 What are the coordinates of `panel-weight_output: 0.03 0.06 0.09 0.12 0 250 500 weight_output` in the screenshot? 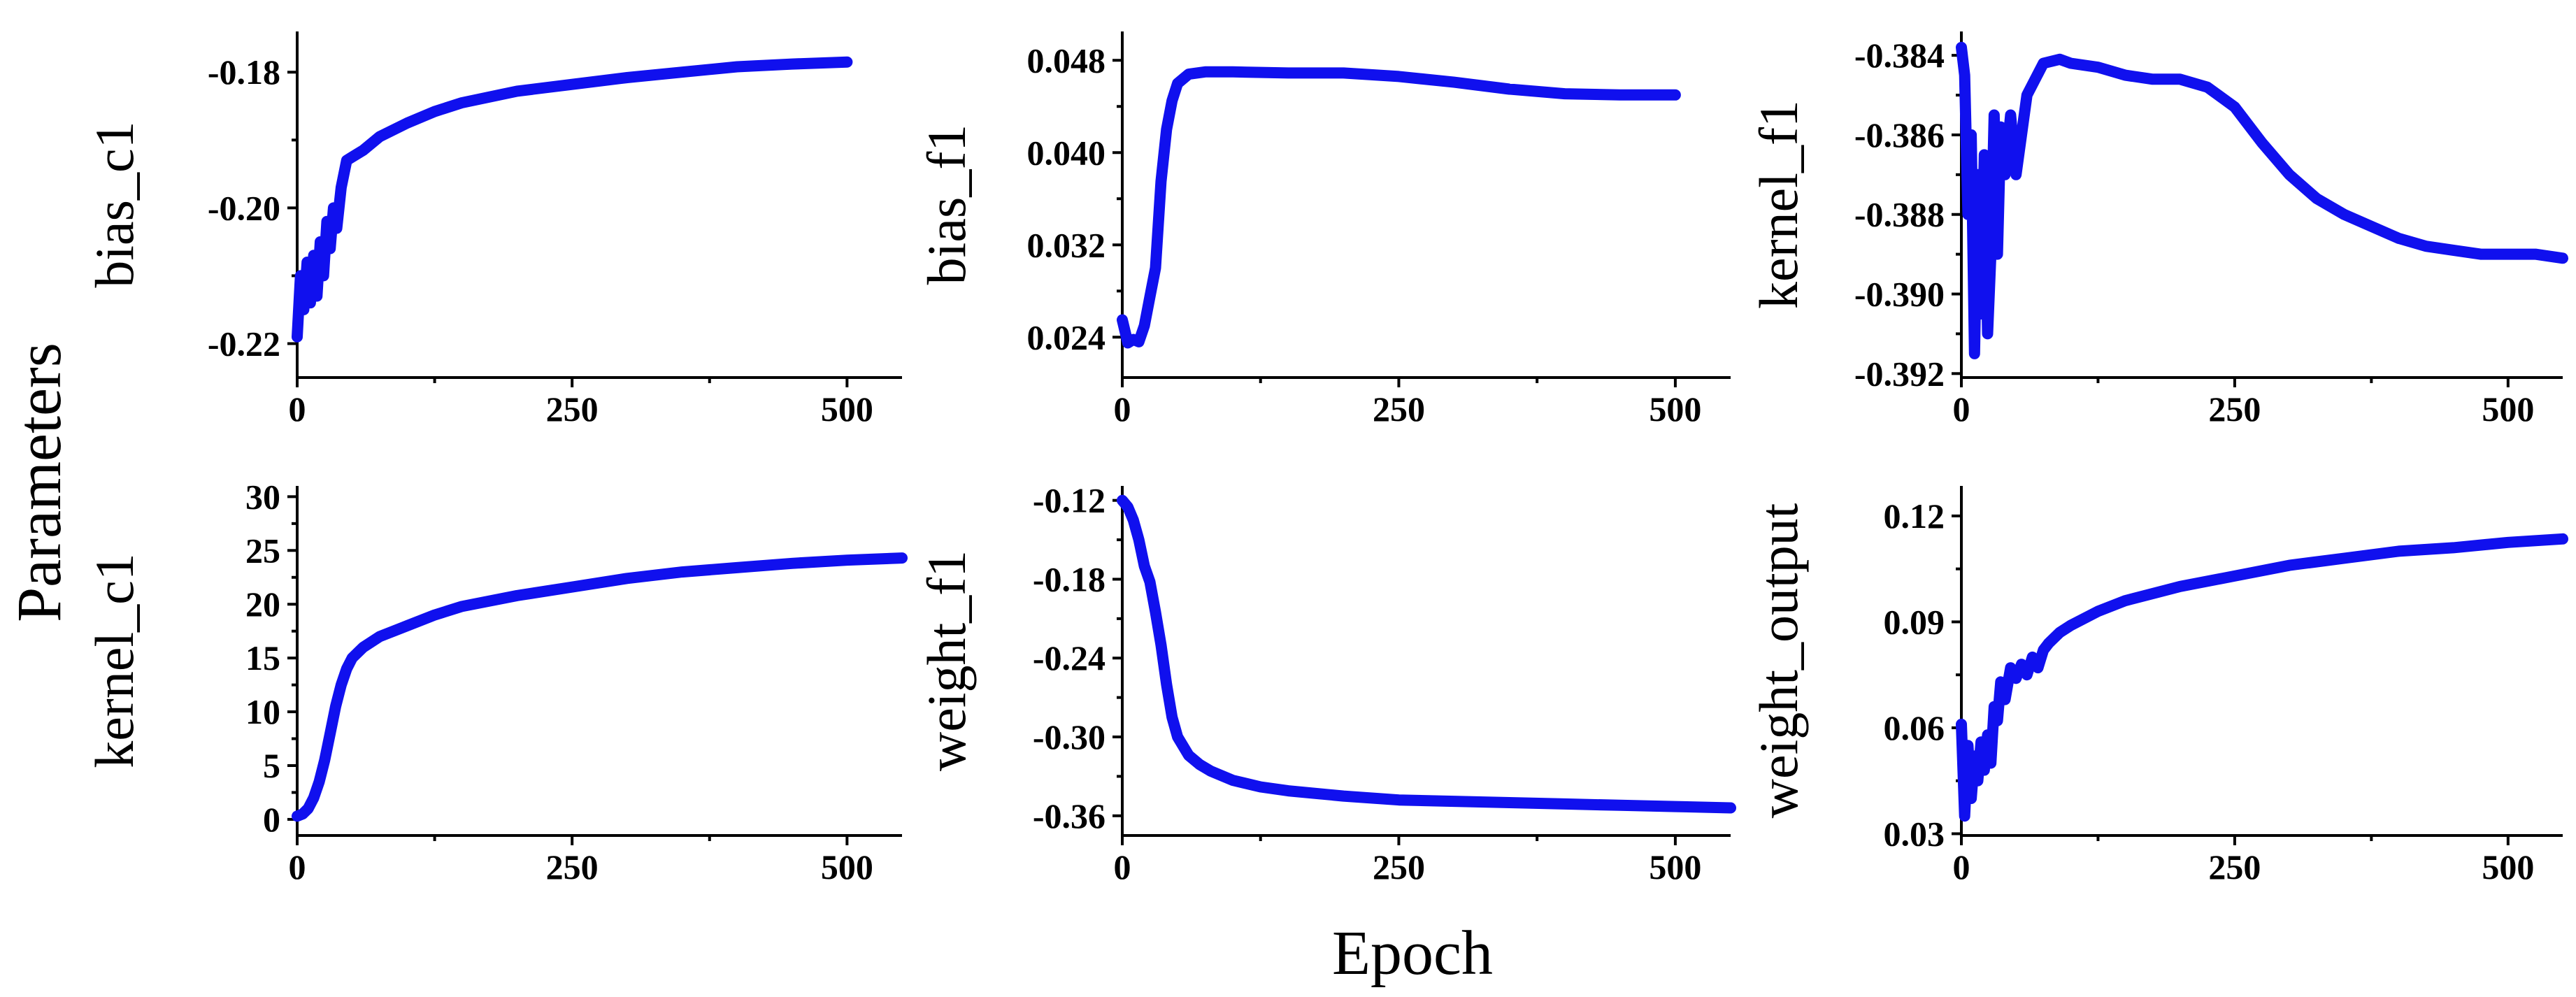 It's located at (2158, 686).